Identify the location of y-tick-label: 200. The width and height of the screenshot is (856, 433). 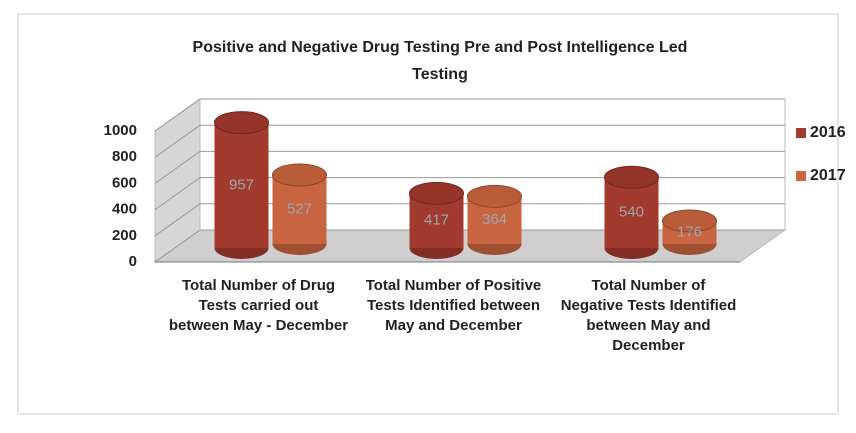
(124, 235).